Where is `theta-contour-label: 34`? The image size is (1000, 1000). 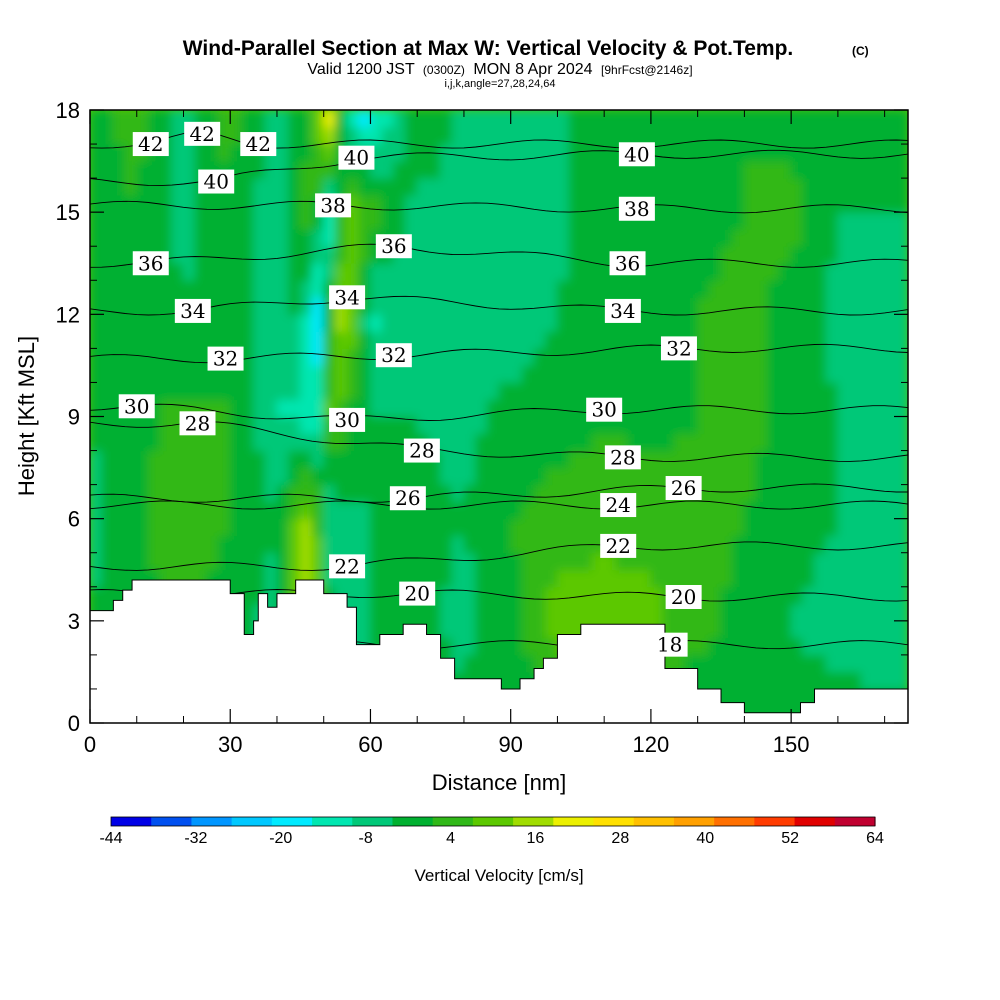 theta-contour-label: 34 is located at coordinates (192, 310).